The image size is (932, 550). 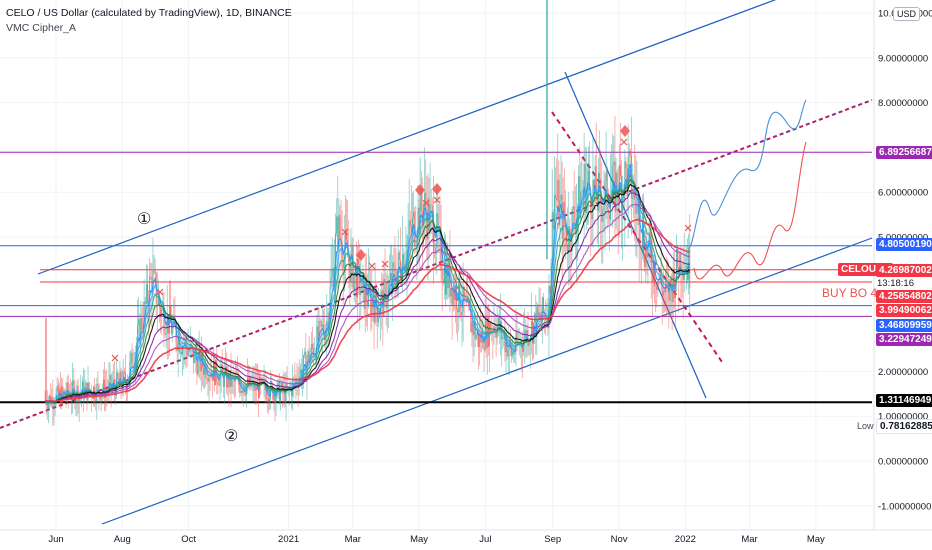 I want to click on x-tick-label: Sep, so click(x=552, y=539).